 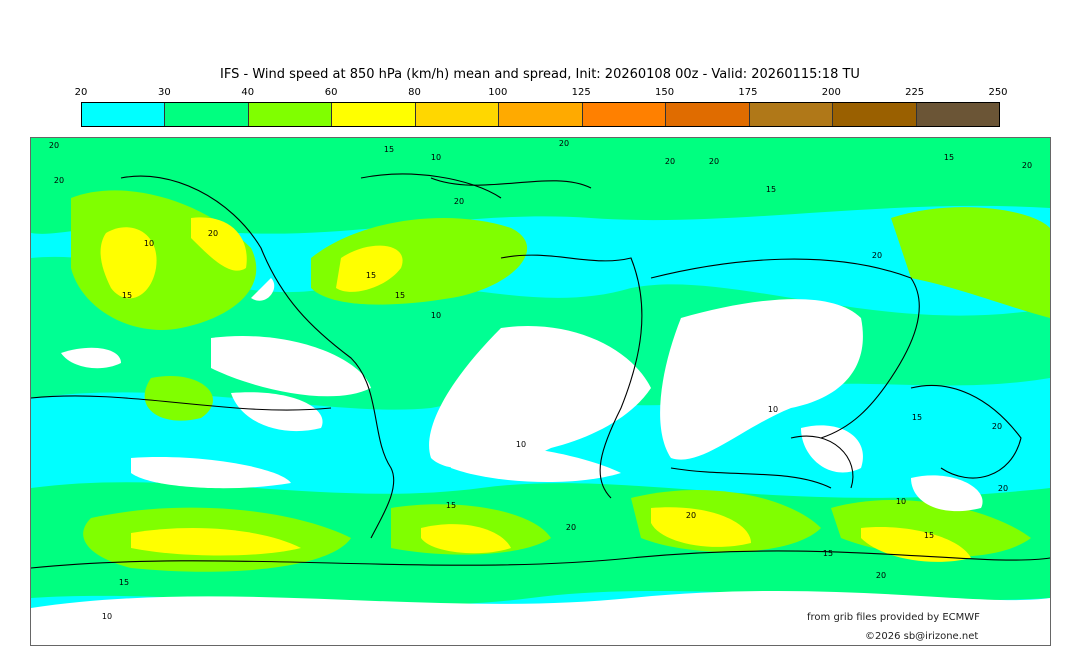 What do you see at coordinates (893, 617) in the screenshot?
I see `data-source-credit: from grib files provided by ECMWF` at bounding box center [893, 617].